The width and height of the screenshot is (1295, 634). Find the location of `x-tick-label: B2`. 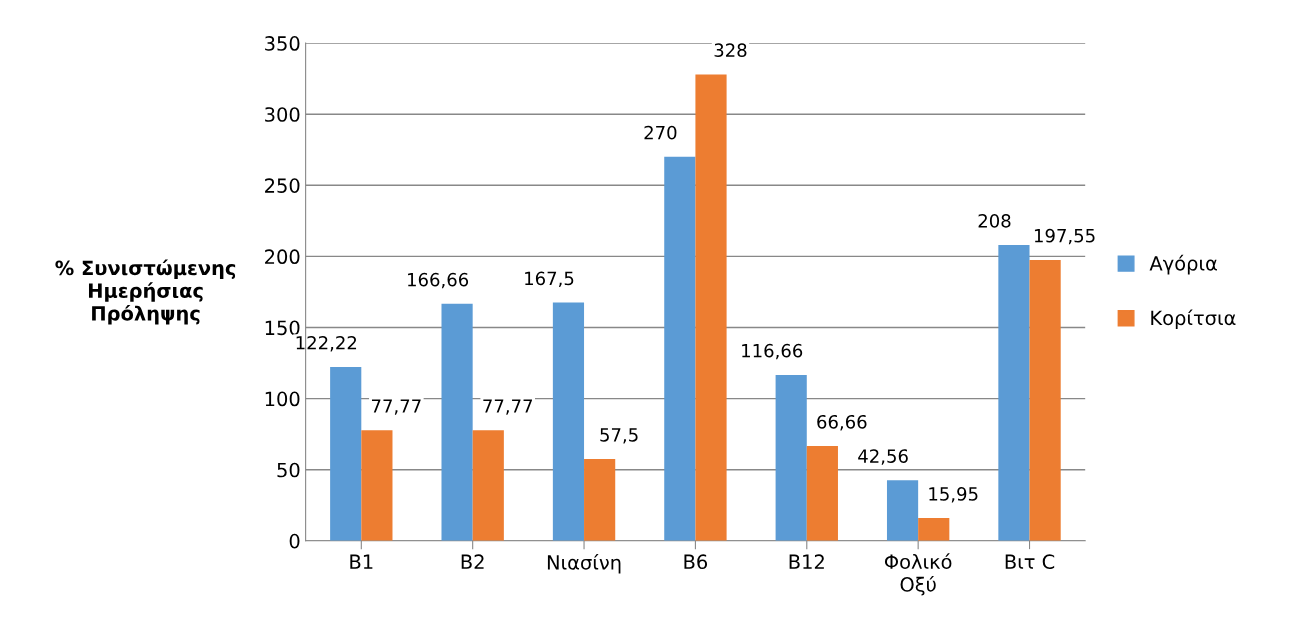

x-tick-label: B2 is located at coordinates (472, 561).